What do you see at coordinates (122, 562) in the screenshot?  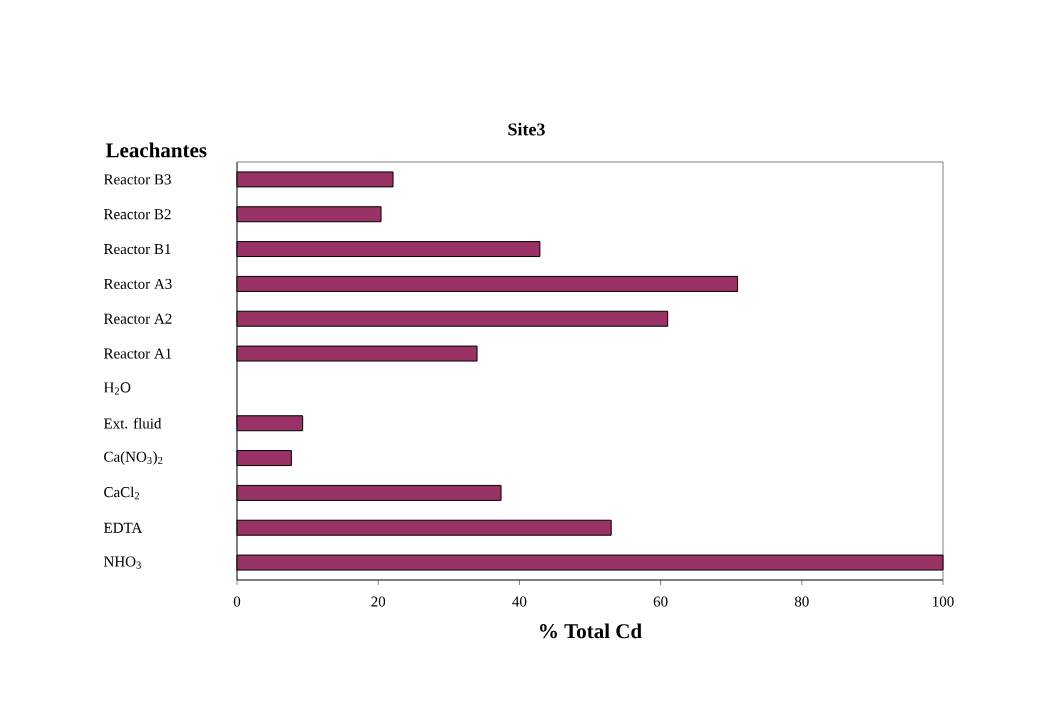 I see `y-tick-label: NHO$_{3}$` at bounding box center [122, 562].